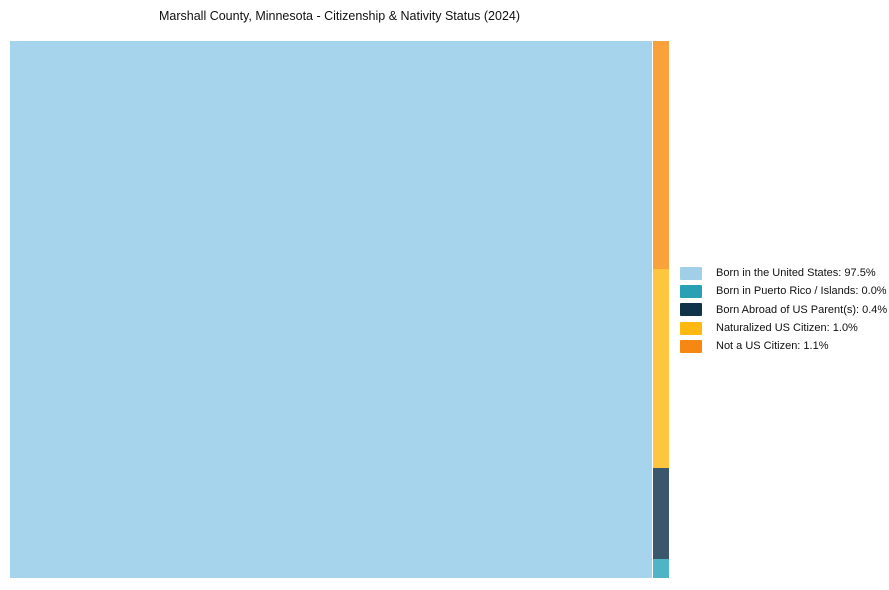  I want to click on legend-swatch-not-citizen, so click(691, 346).